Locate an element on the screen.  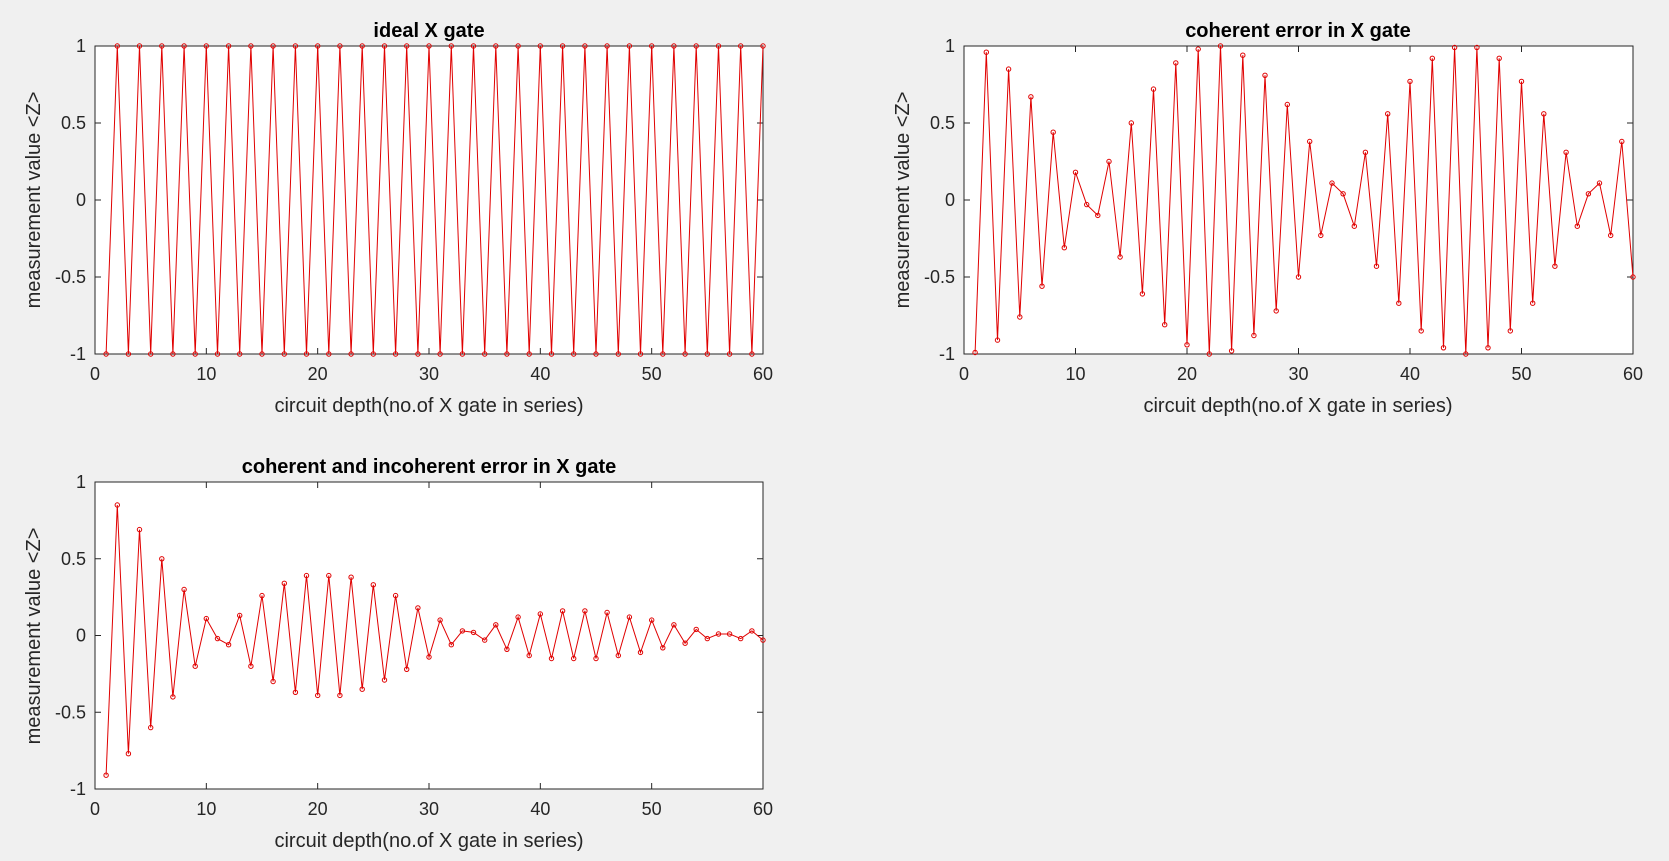
x-axis-label: circuit depth(no.of X gate in series) is located at coordinates (428, 406).